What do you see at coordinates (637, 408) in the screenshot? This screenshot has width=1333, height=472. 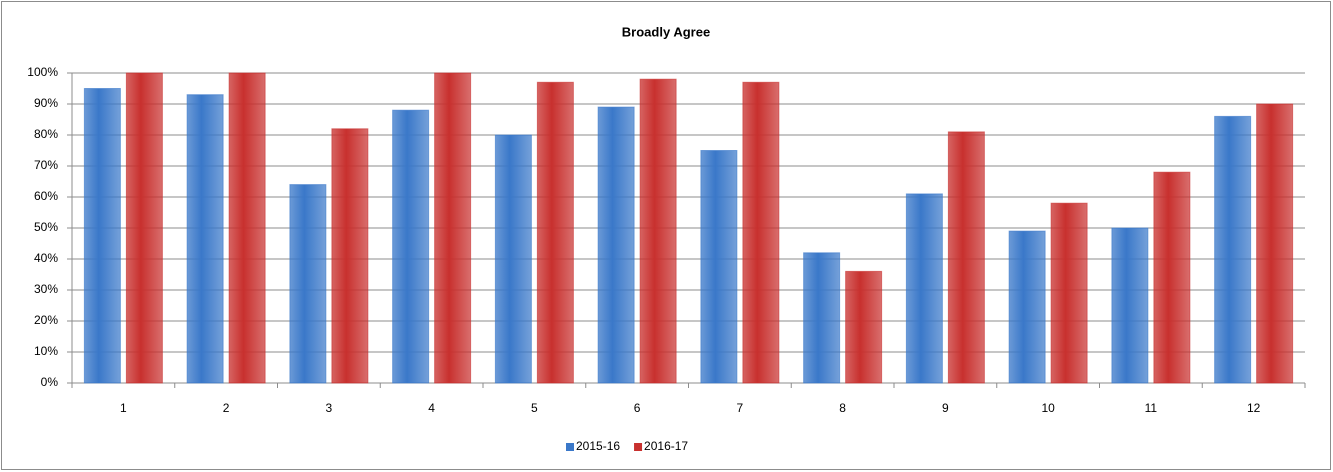 I see `x-tick-label: 6` at bounding box center [637, 408].